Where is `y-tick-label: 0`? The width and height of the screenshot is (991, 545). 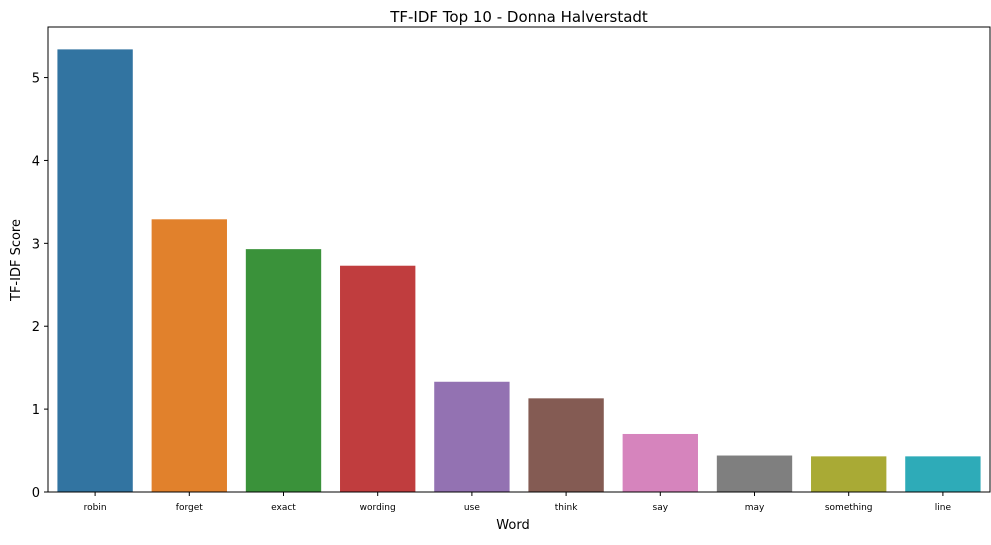
y-tick-label: 0 is located at coordinates (36, 493).